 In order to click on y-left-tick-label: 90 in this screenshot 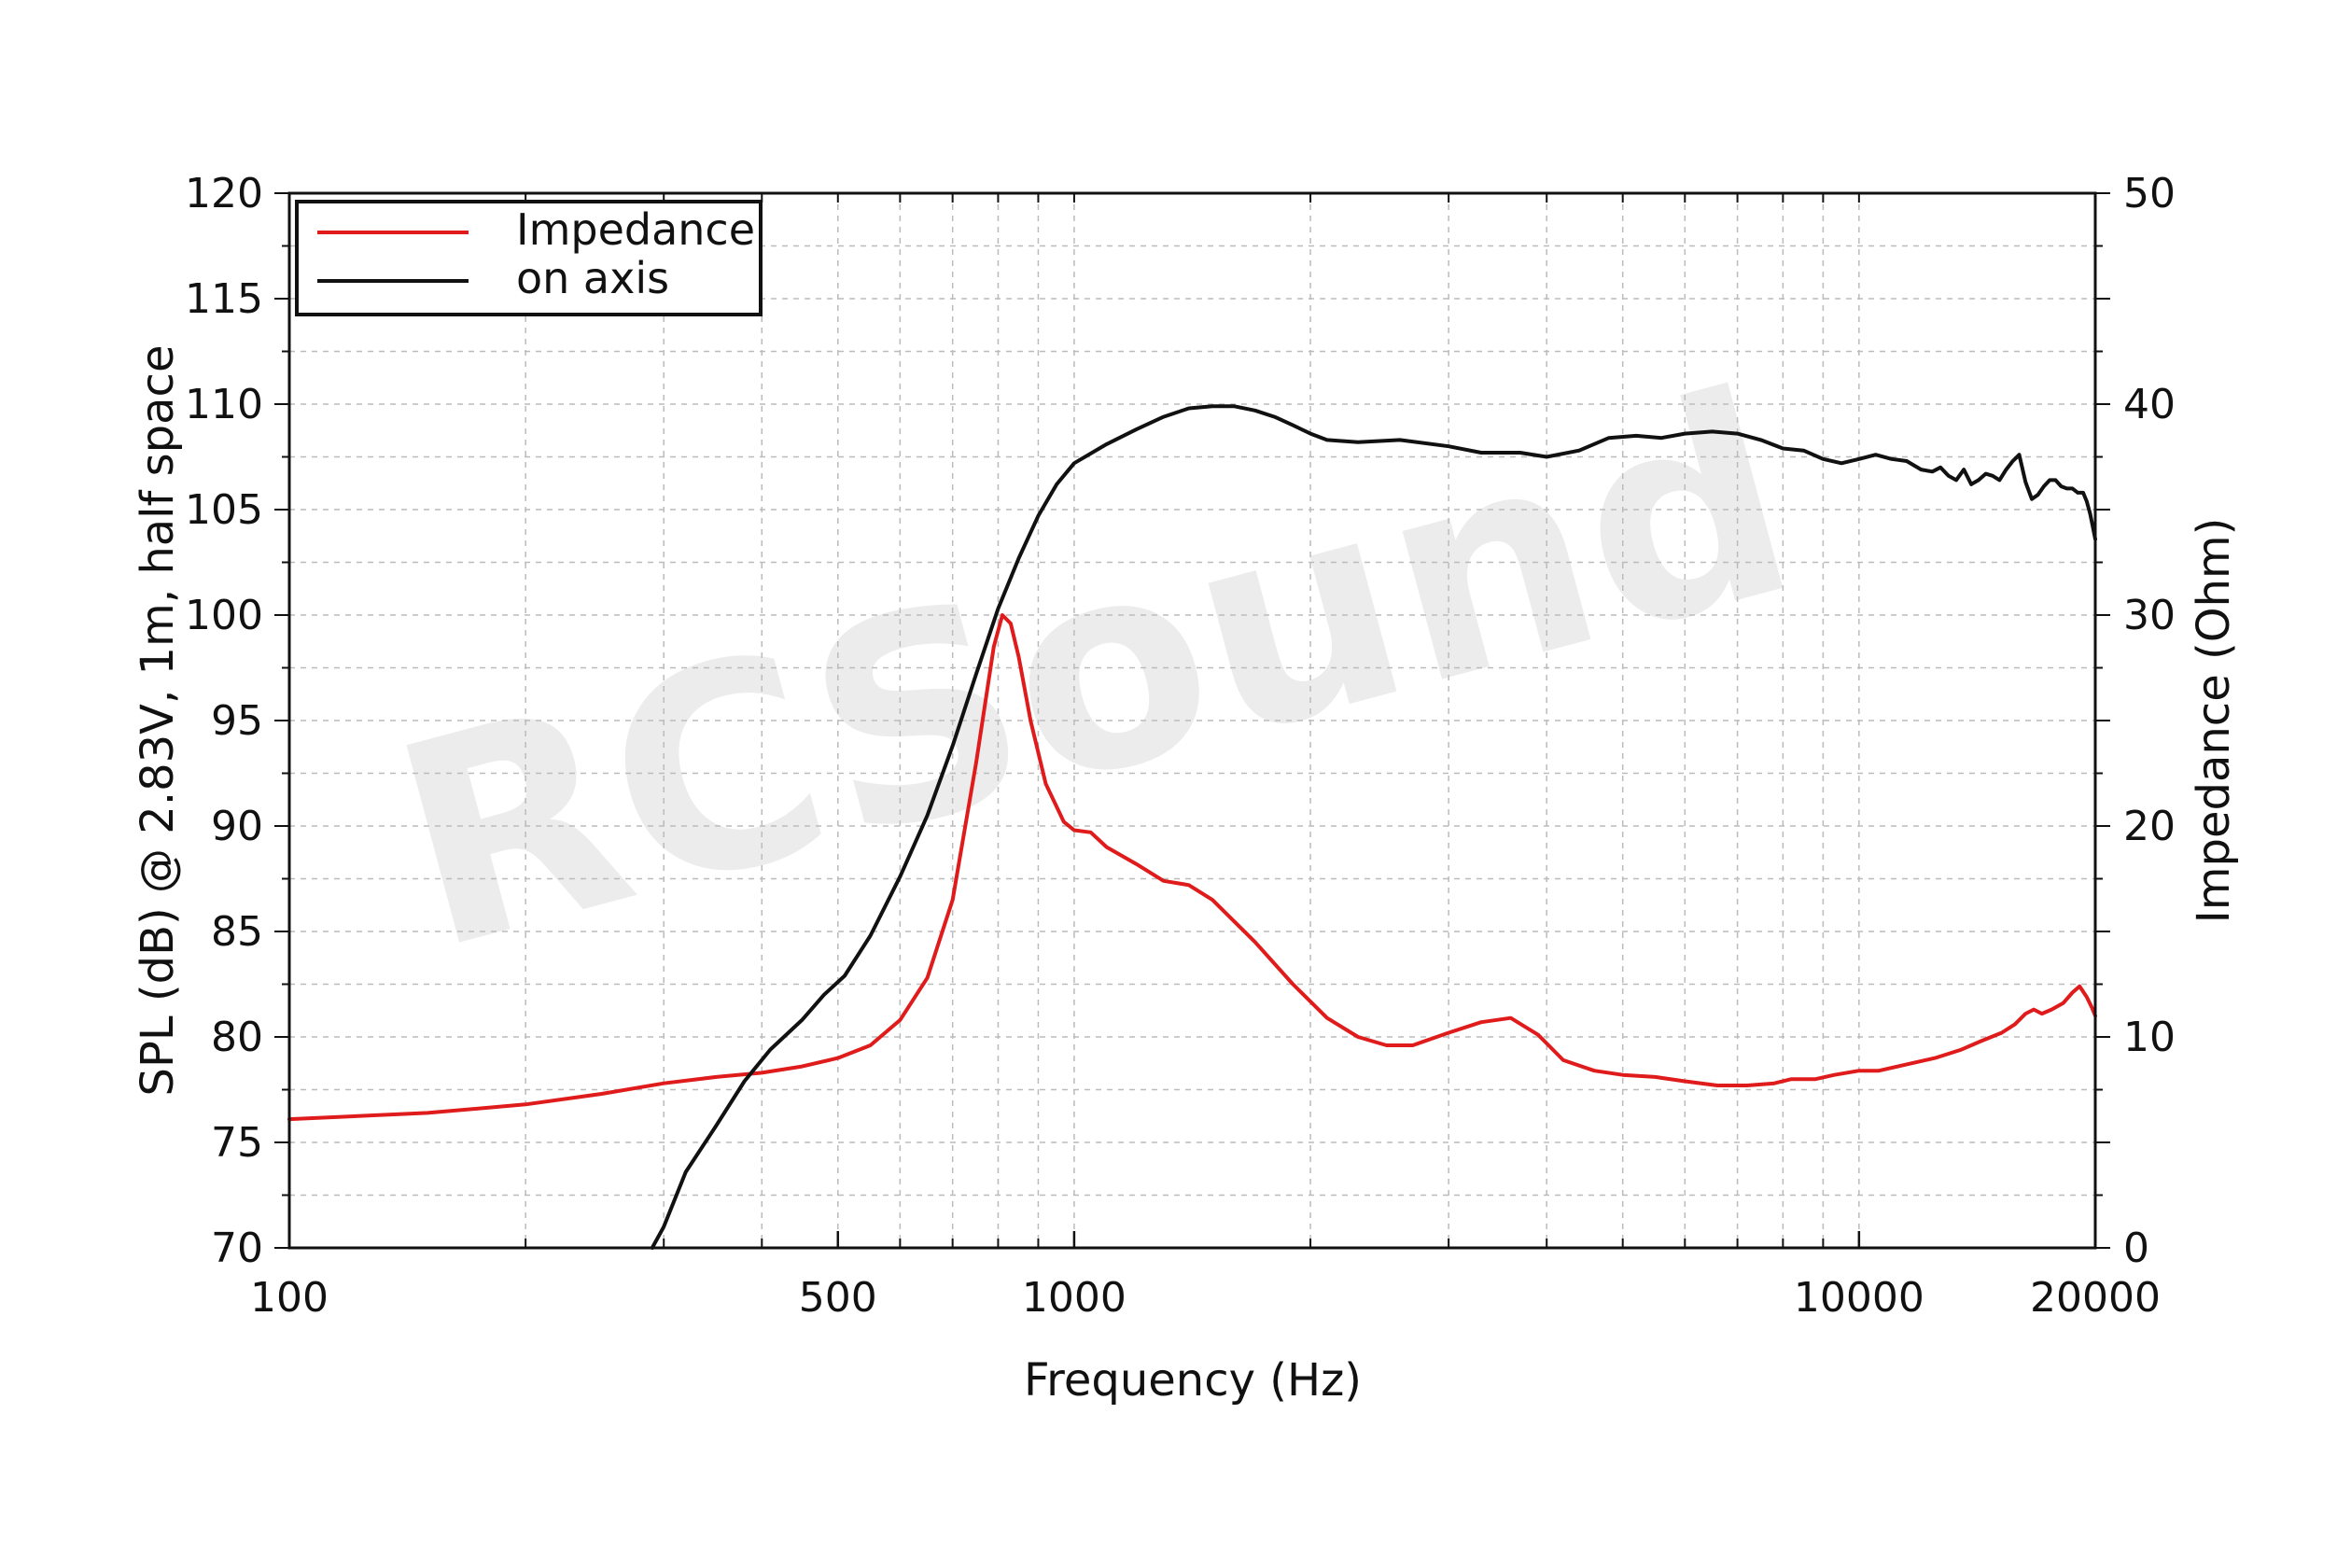, I will do `click(237, 826)`.